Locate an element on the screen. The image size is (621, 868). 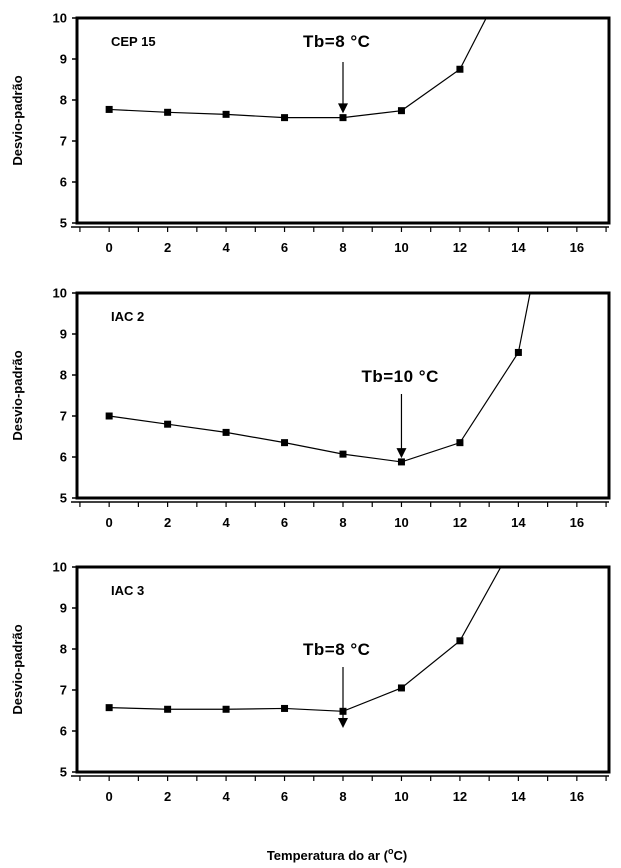
panel-label: CEP 15 is located at coordinates (133, 41).